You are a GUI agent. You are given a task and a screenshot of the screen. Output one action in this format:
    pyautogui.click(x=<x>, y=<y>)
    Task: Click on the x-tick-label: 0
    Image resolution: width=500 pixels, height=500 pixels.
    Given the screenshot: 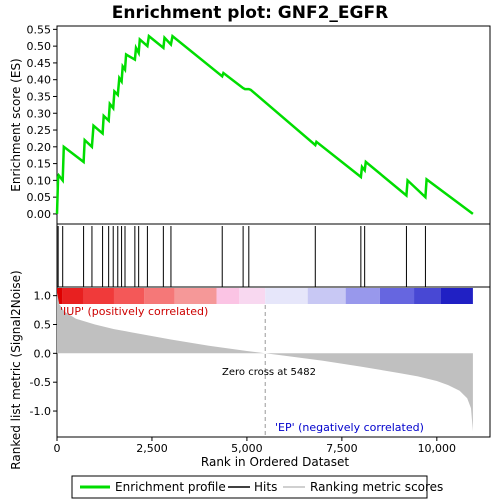 What is the action you would take?
    pyautogui.click(x=57, y=448)
    